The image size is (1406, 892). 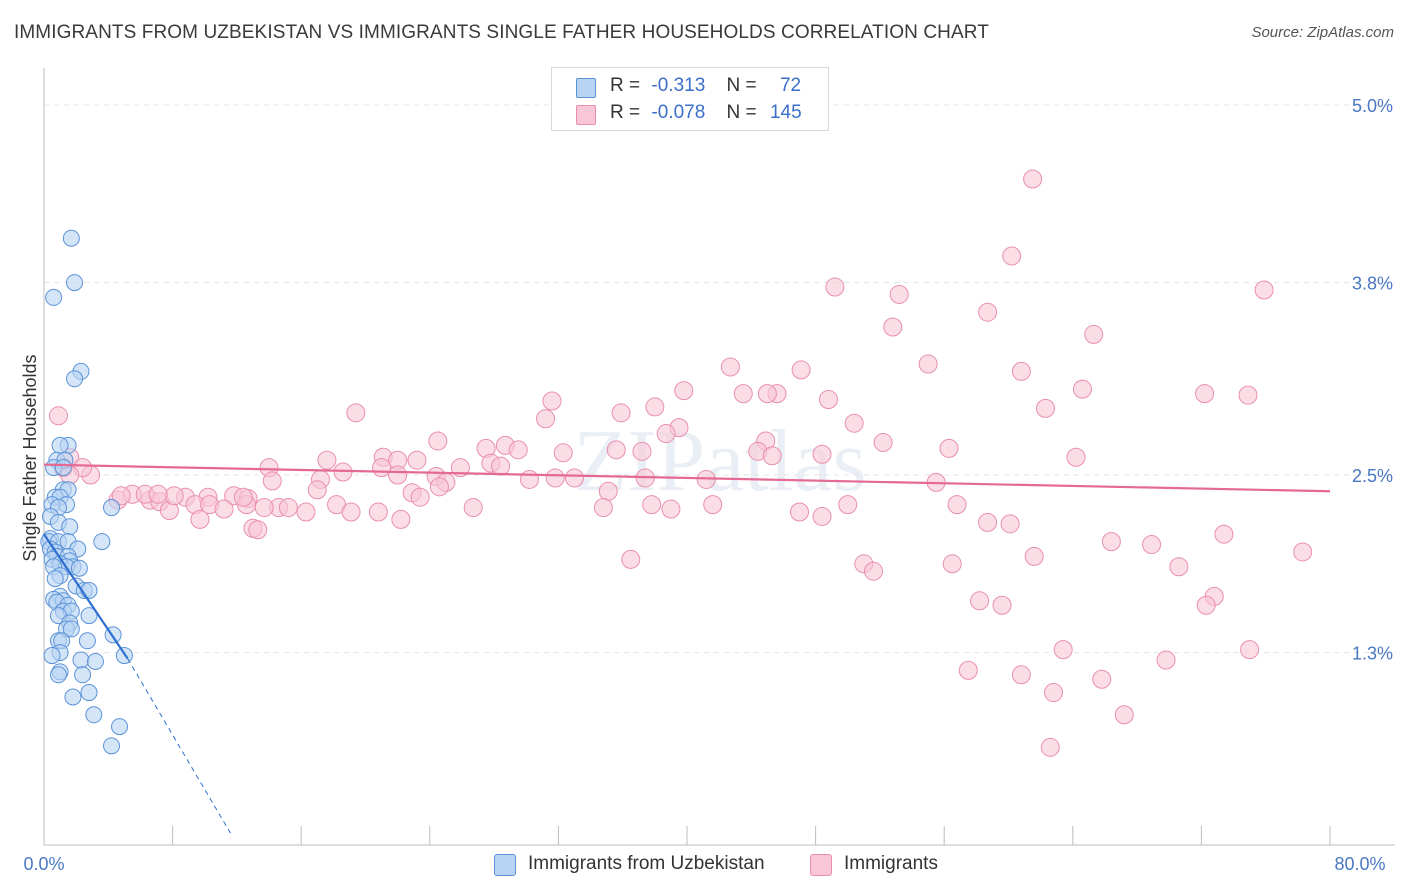 I want to click on immigrants-swatch, so click(x=586, y=115).